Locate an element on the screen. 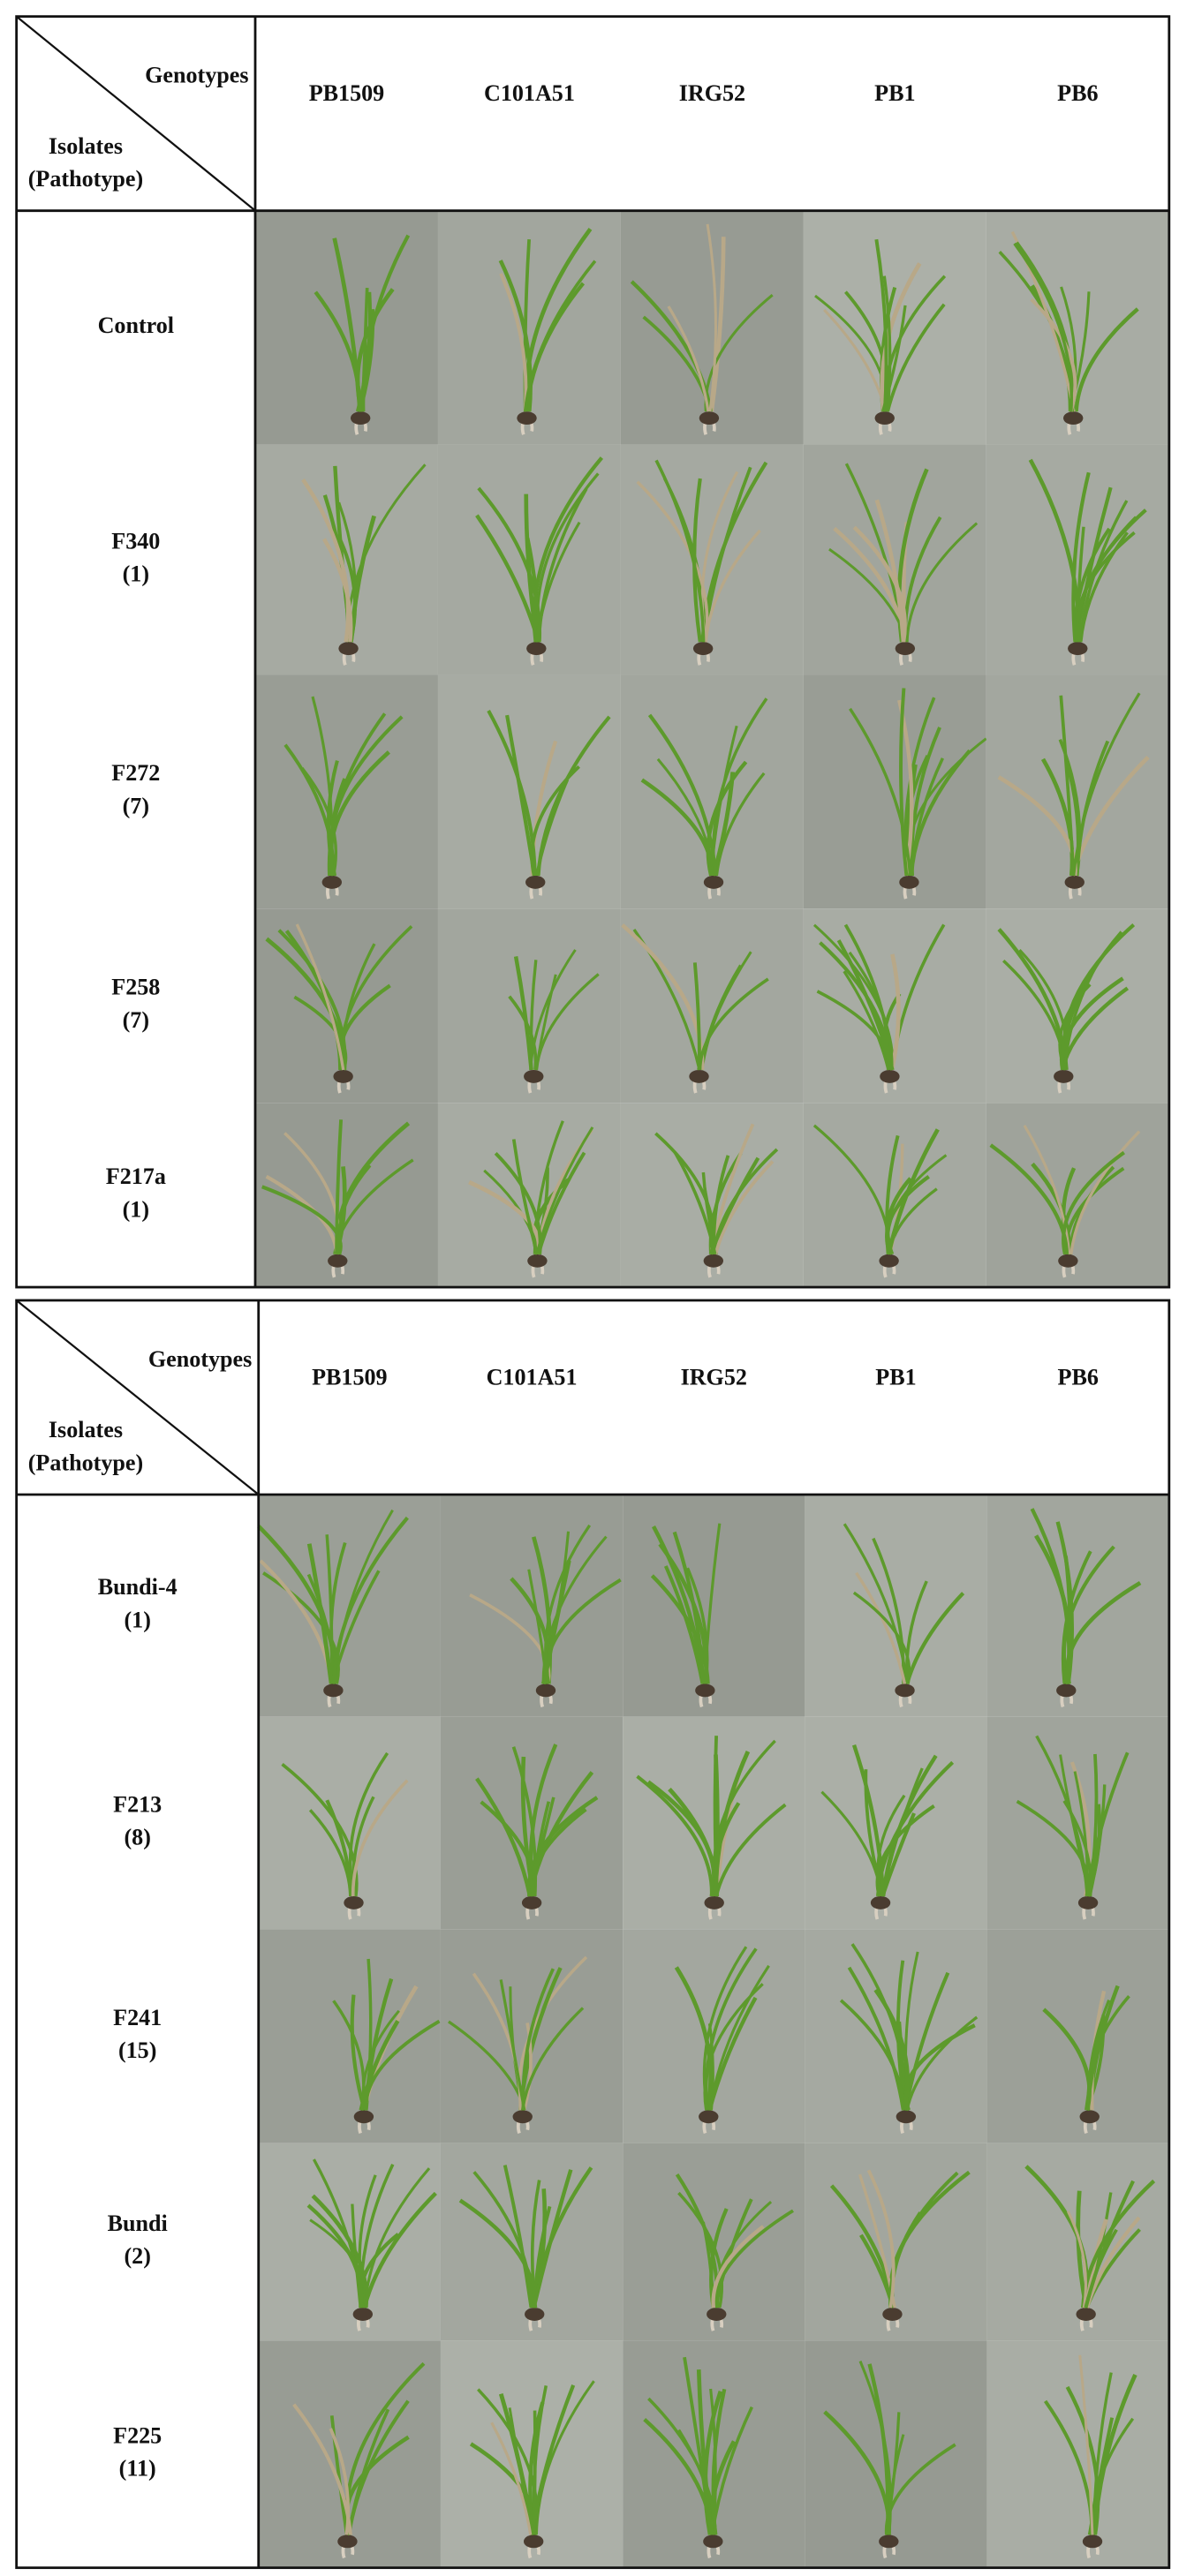  genotype-header: PB6 is located at coordinates (1077, 93).